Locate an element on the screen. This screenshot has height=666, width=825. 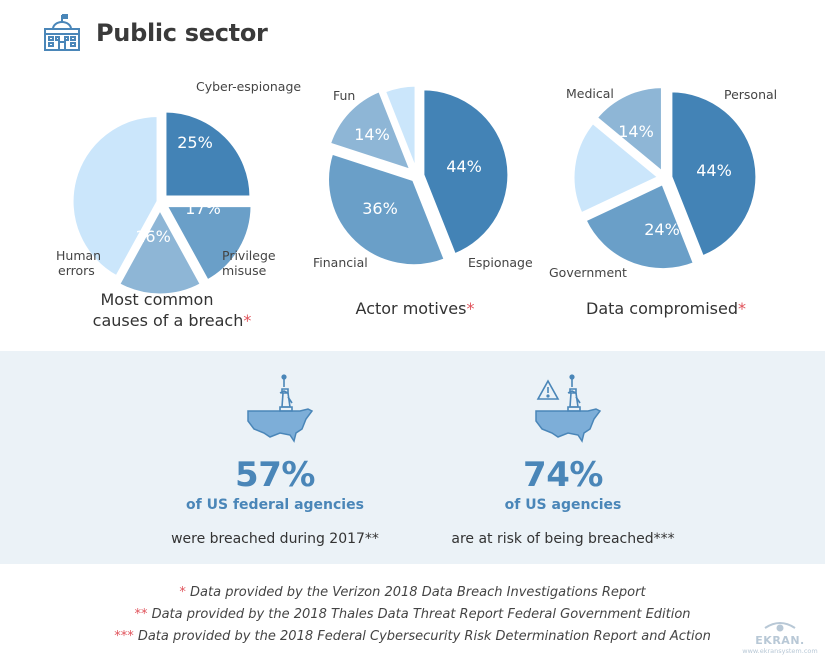
pie-slice-government is located at coordinates (639, 226).